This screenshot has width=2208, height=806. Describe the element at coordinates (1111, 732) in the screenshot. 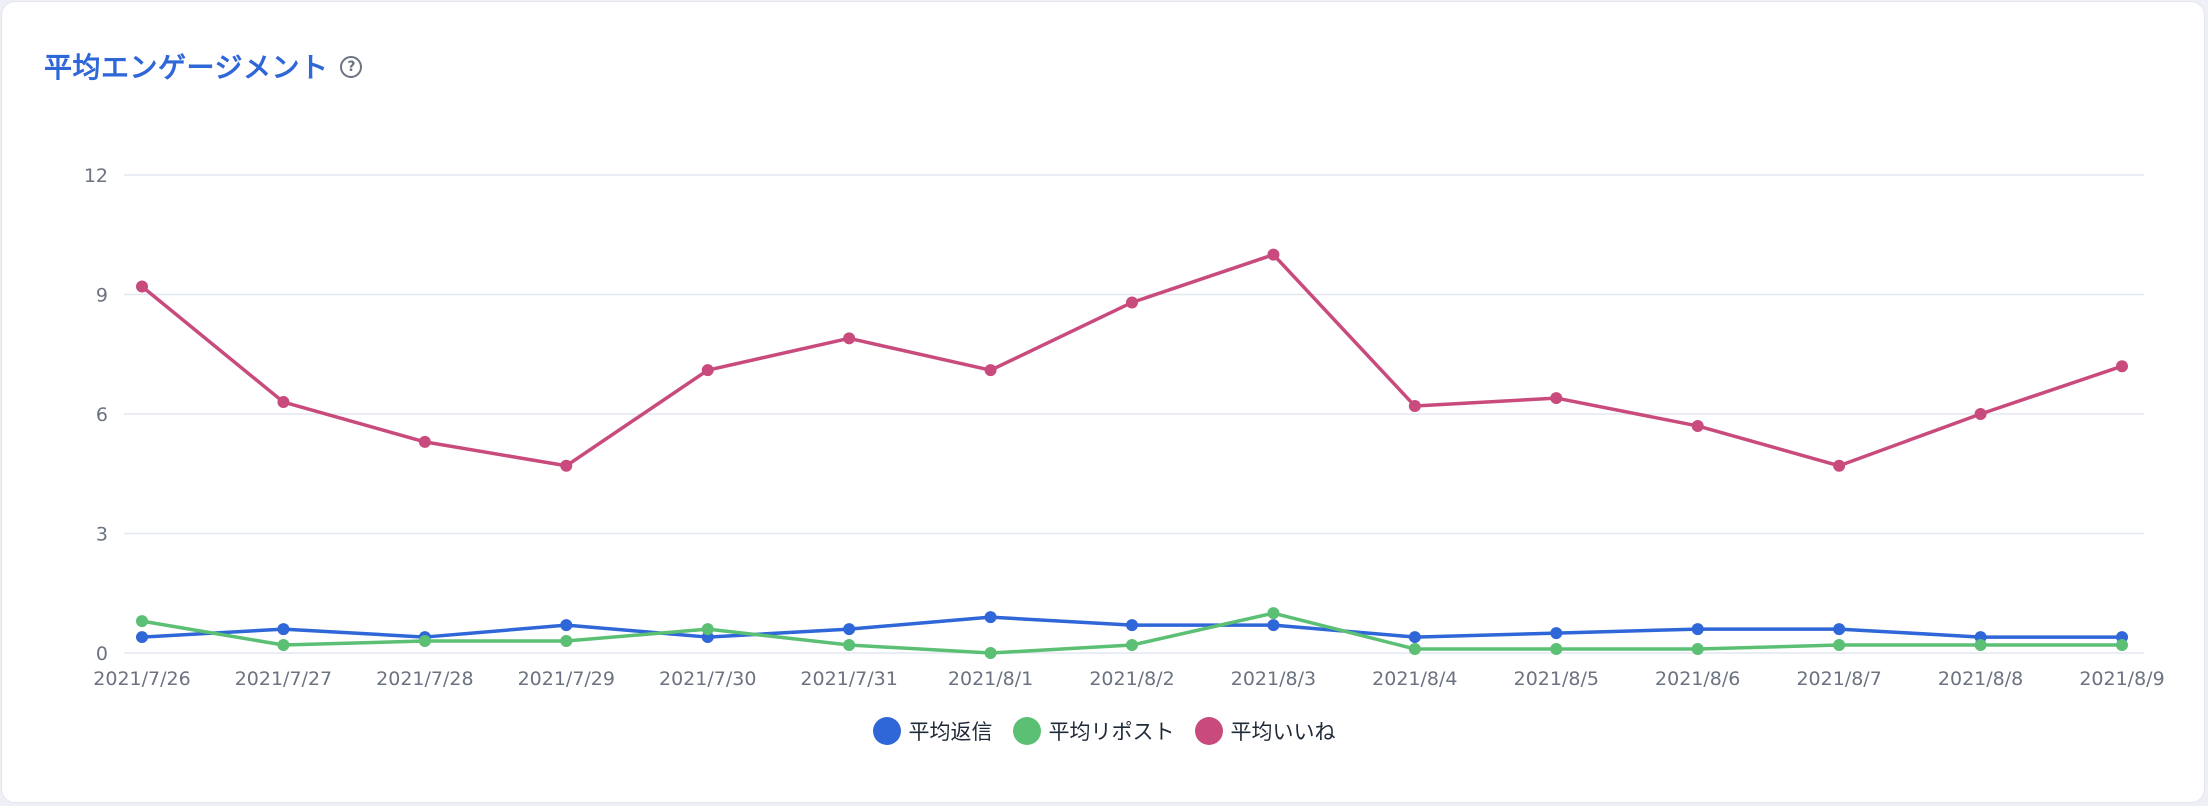

I see `legend-label: 平均リポスト` at that location.